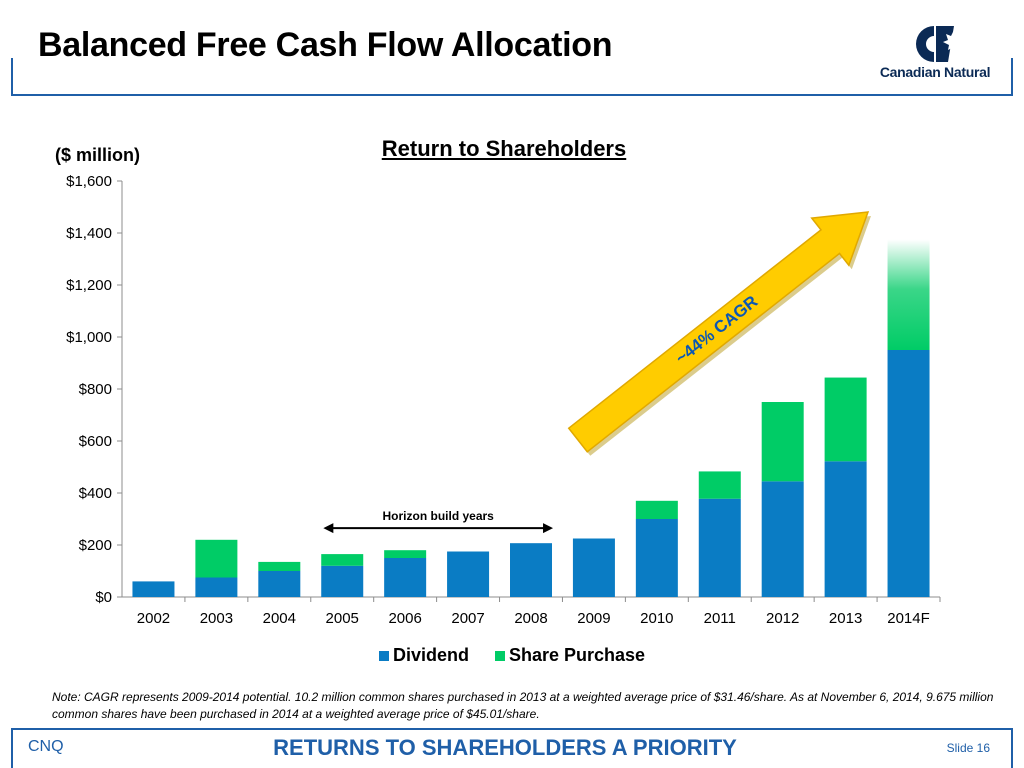 The width and height of the screenshot is (1024, 768). I want to click on bar-dividend-2008, so click(531, 570).